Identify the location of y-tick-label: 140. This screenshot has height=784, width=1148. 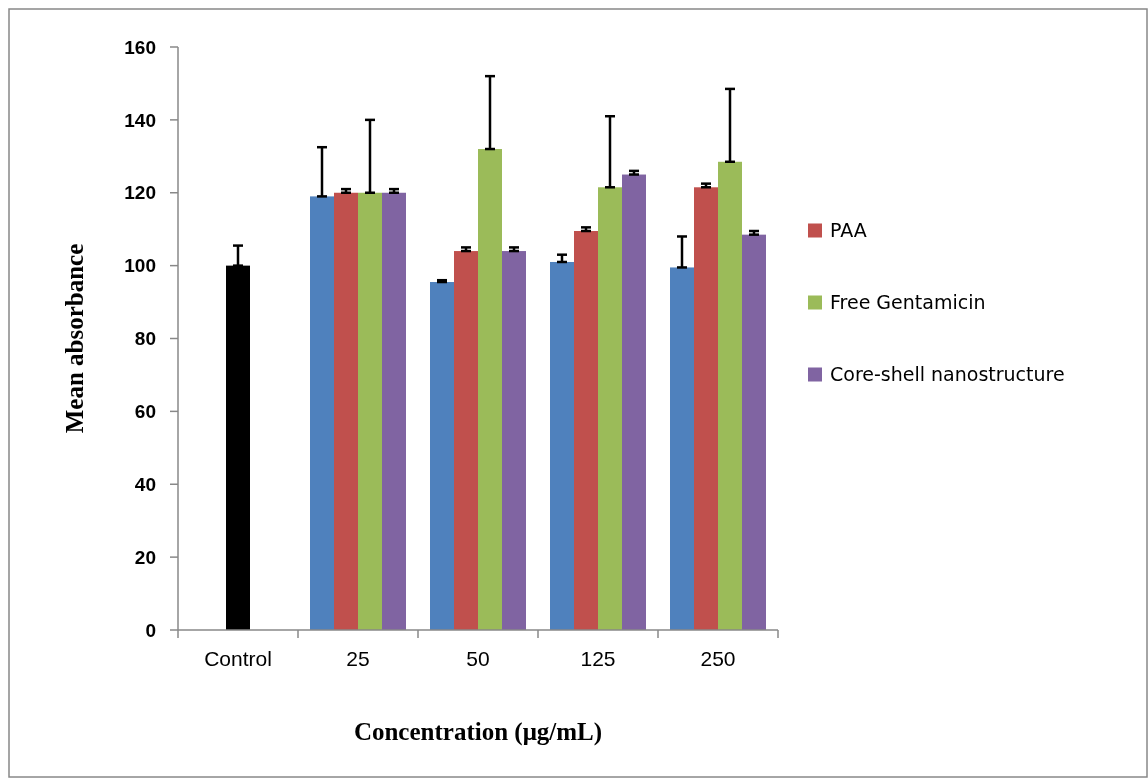
(140, 120).